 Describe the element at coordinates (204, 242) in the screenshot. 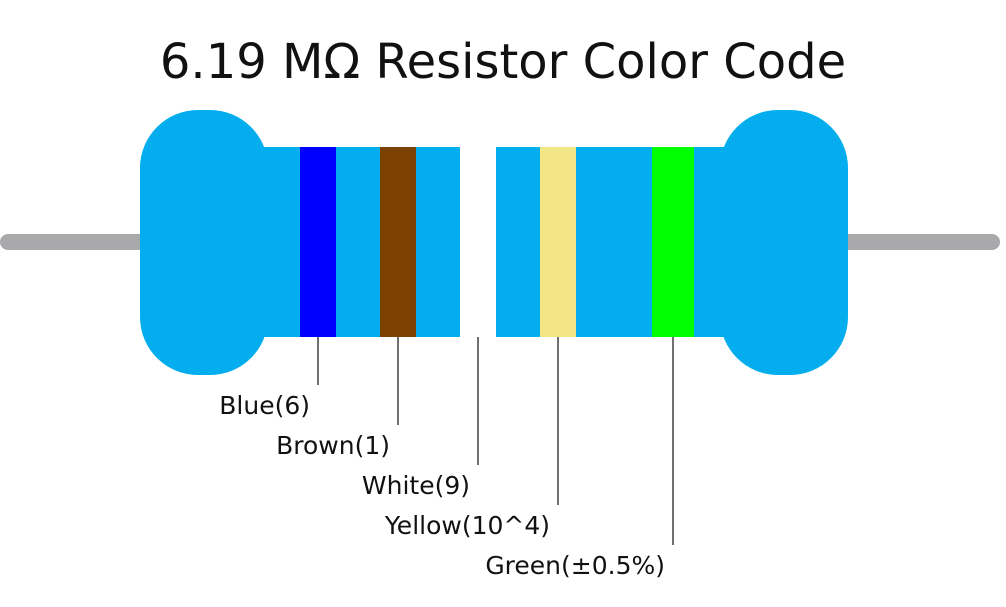

I see `left-end-cap` at that location.